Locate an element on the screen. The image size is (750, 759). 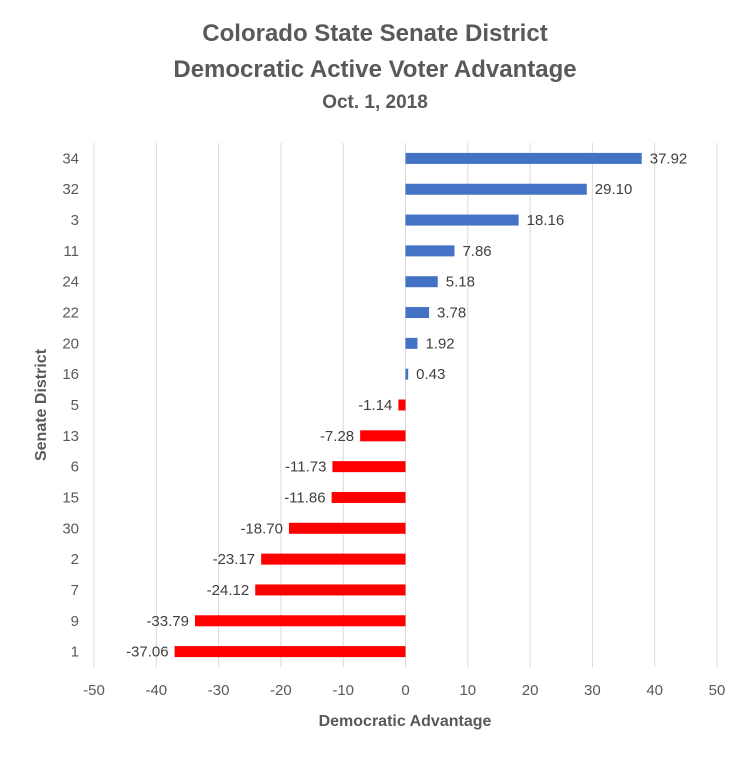
y-tick-label: 13 is located at coordinates (70, 436).